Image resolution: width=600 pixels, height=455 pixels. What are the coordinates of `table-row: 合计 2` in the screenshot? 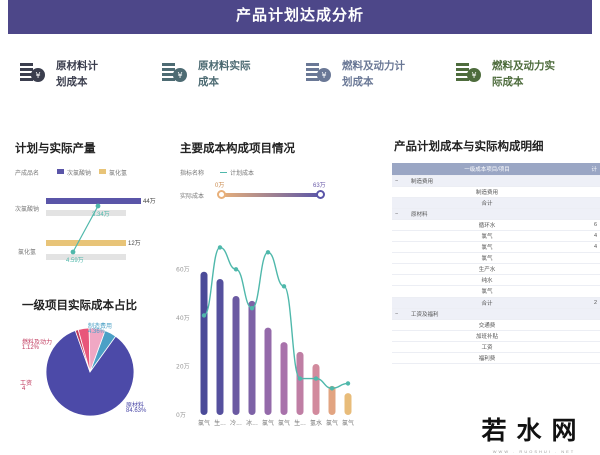 It's located at (496, 303).